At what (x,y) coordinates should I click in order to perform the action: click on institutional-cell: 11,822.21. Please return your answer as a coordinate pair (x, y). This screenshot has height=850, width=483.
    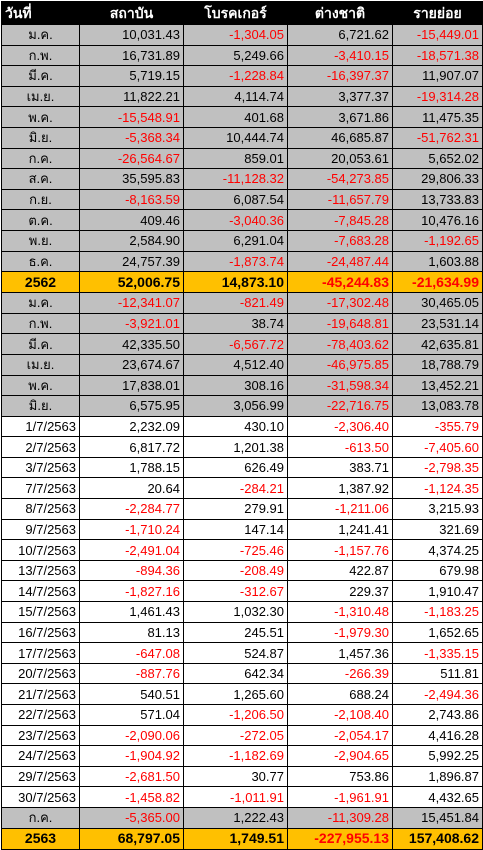
    Looking at the image, I should click on (131, 96).